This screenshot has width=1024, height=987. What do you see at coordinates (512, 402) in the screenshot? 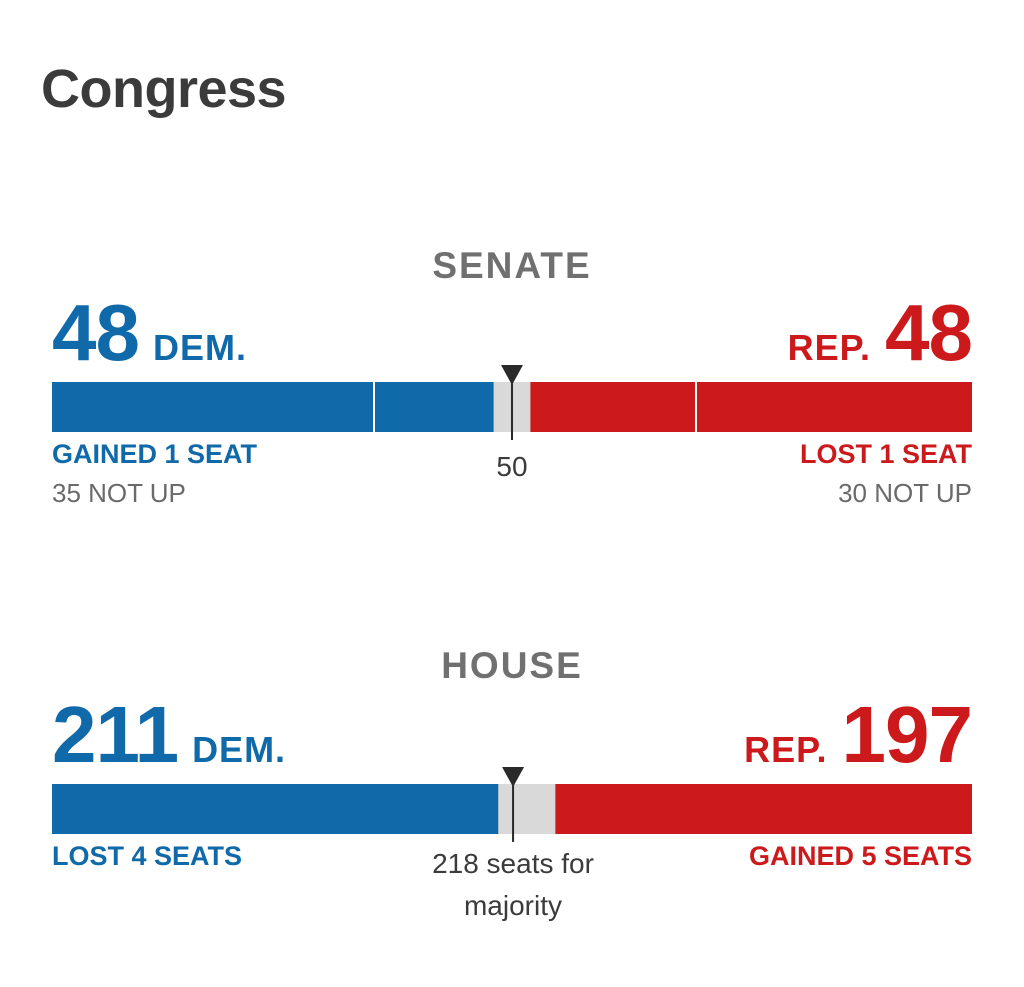
I see `senate-seat-bar` at bounding box center [512, 402].